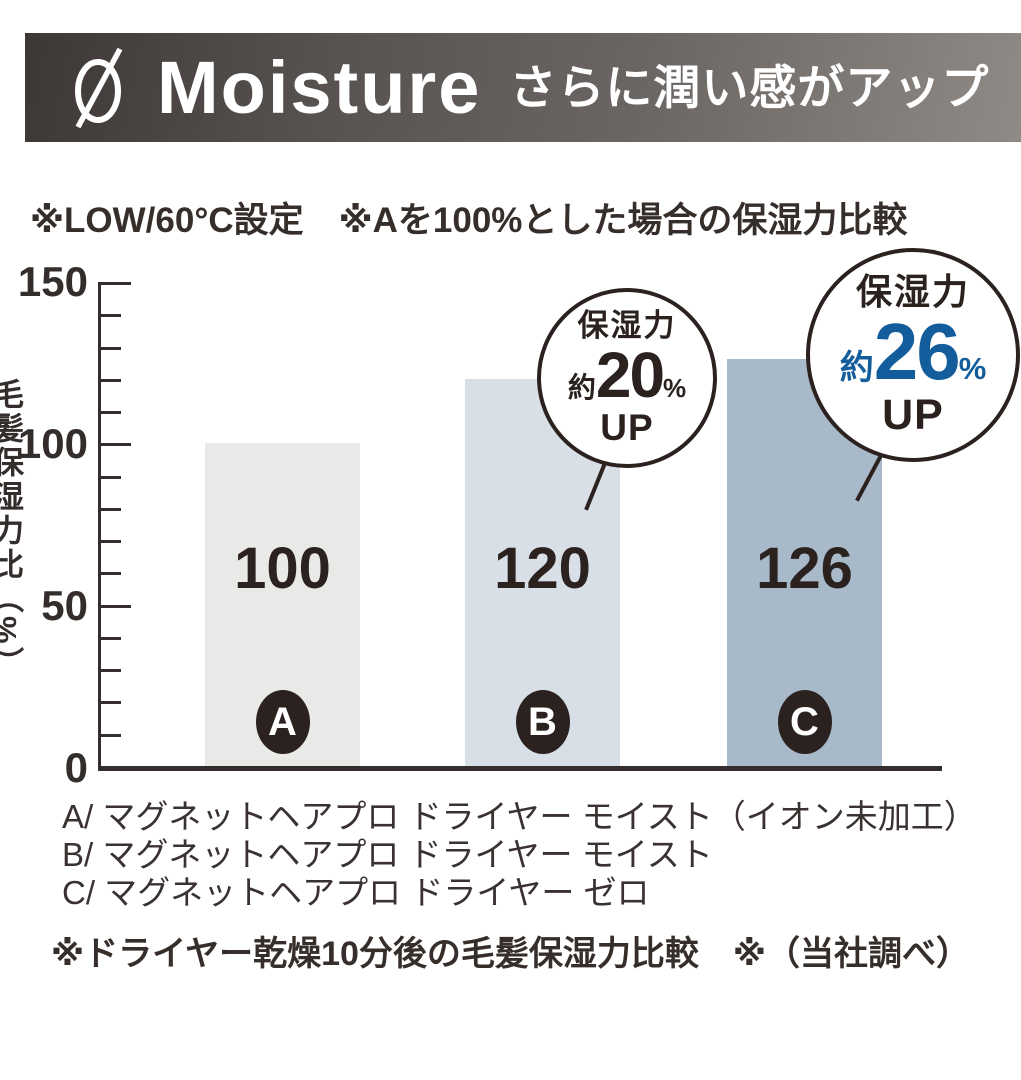  What do you see at coordinates (804, 568) in the screenshot?
I see `bar-c-value: 126` at bounding box center [804, 568].